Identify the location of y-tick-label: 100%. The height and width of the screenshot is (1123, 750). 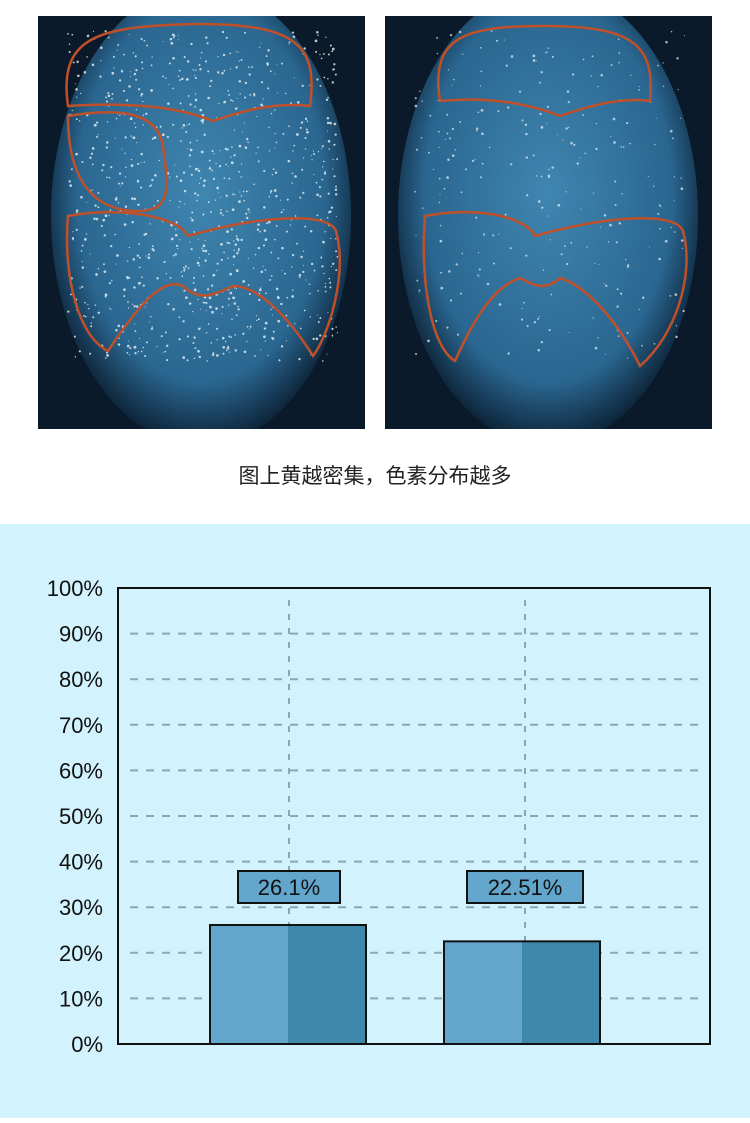
(75, 588).